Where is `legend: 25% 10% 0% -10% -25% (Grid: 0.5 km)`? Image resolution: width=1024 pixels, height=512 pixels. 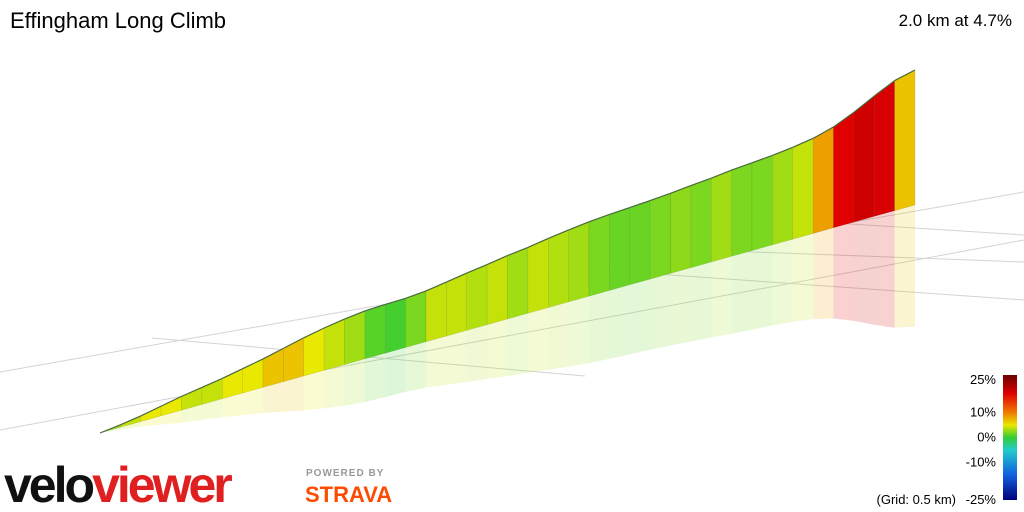
legend: 25% 10% 0% -10% -25% (Grid: 0.5 km) is located at coordinates (937, 439).